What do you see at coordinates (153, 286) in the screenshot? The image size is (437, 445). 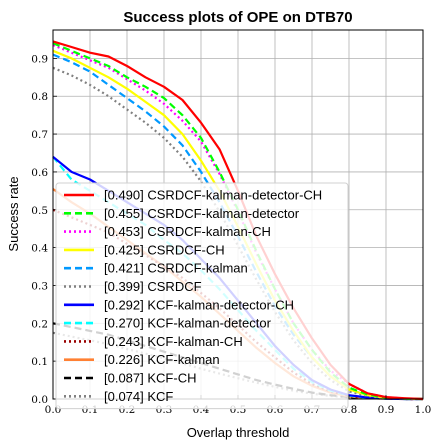 I see `legend-entry: [0.399] CSRDCF` at bounding box center [153, 286].